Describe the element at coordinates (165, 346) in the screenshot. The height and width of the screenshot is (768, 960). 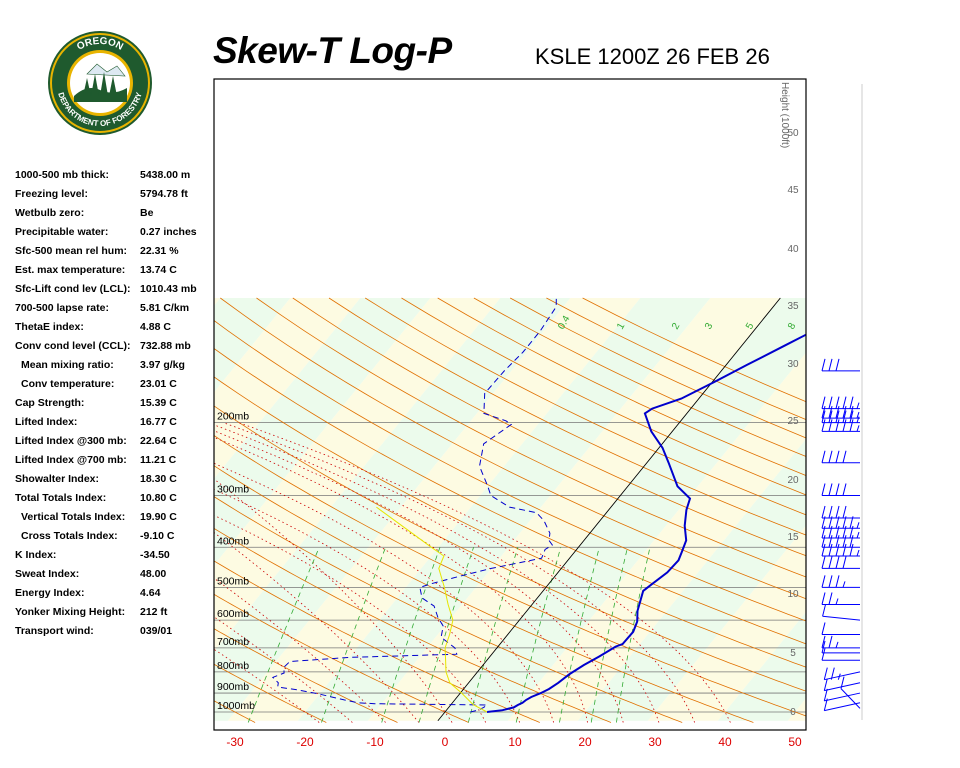
I see `stat-value: 732.88 mb` at that location.